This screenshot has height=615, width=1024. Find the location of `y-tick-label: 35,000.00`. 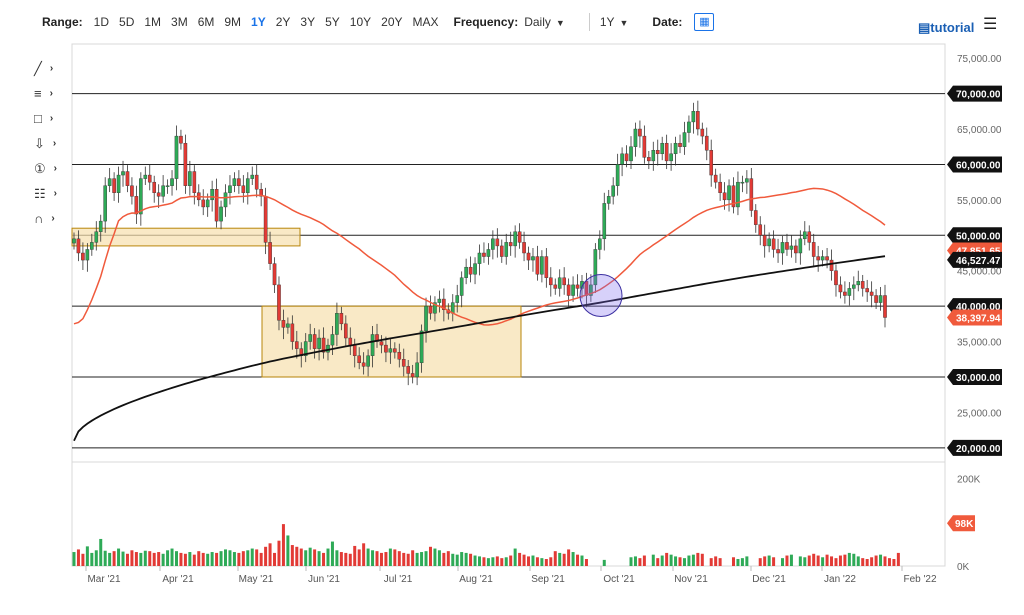

y-tick-label: 35,000.00 is located at coordinates (979, 343).